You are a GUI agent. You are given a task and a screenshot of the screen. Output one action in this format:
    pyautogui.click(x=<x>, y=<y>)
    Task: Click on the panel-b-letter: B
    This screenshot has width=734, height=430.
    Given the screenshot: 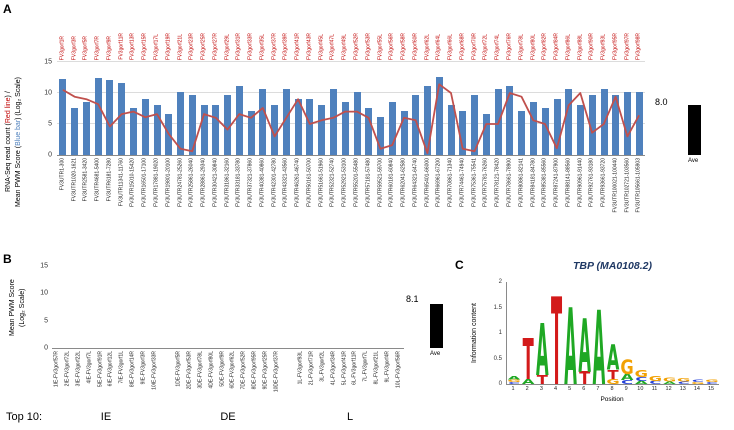 What is the action you would take?
    pyautogui.click(x=7, y=259)
    